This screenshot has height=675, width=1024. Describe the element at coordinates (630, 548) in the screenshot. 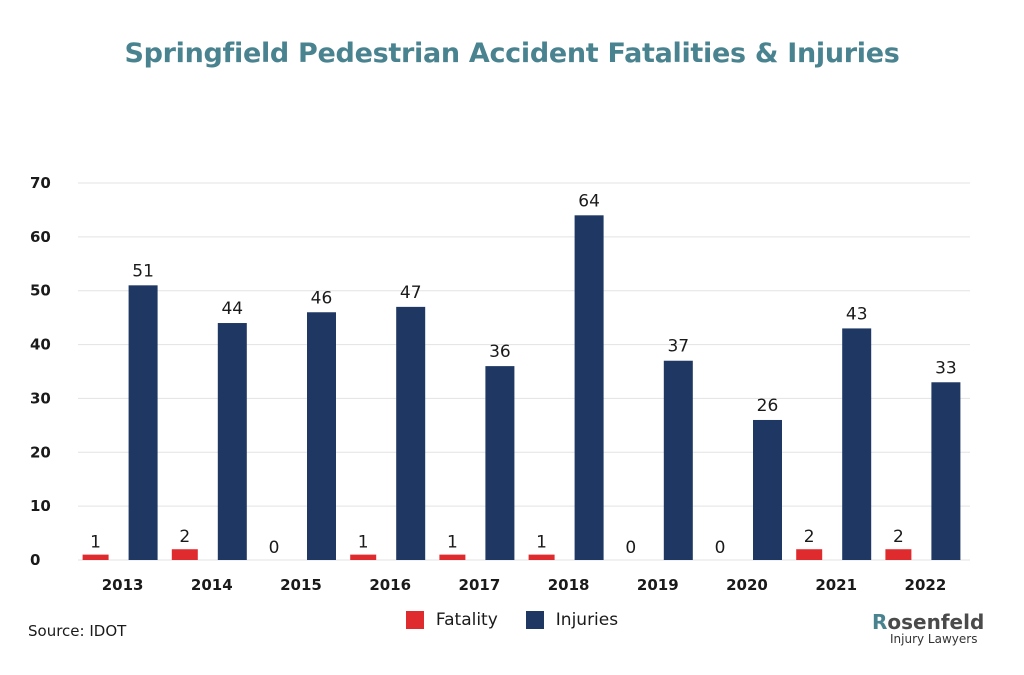

I see `label-fatality-2019: 0` at that location.